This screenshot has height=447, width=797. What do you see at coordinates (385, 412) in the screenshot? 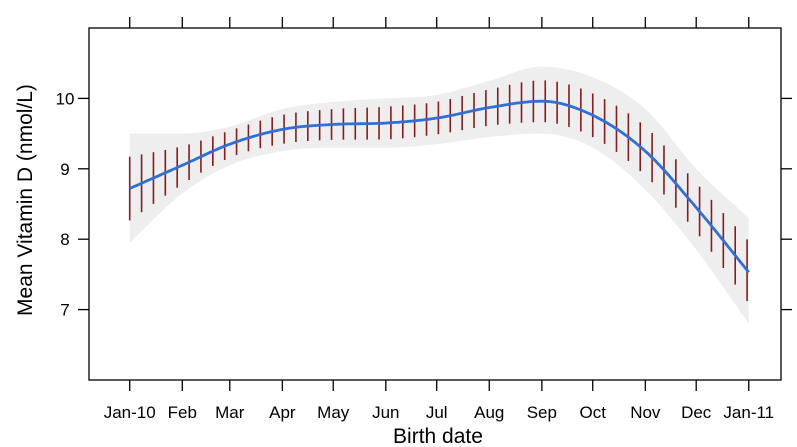
I see `x-tick-label: Jun` at bounding box center [385, 412].